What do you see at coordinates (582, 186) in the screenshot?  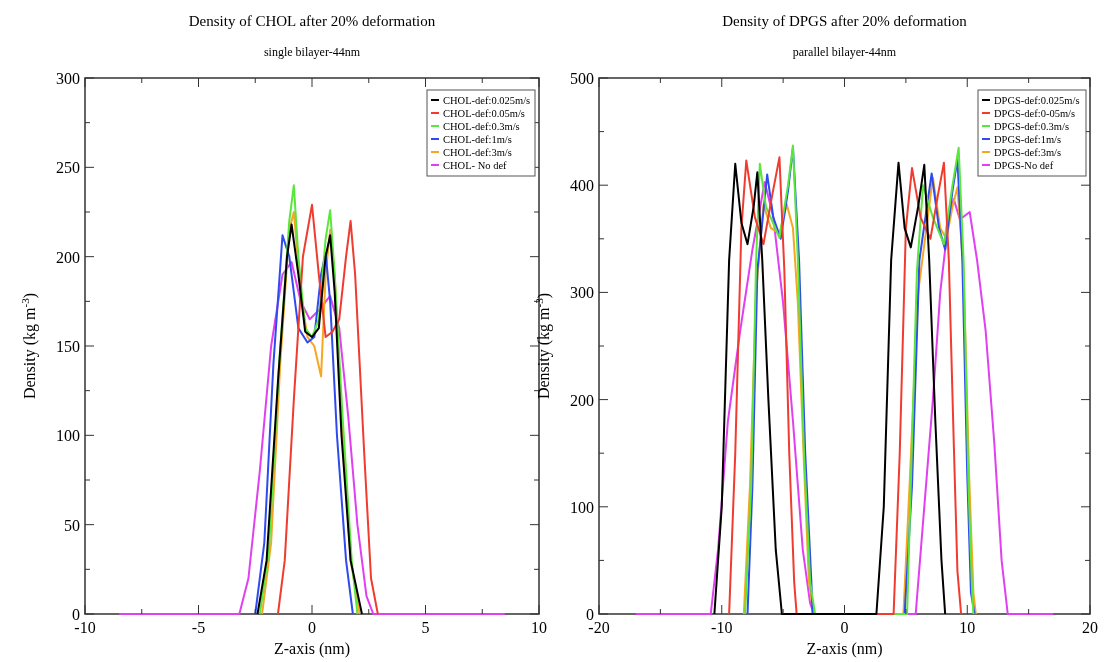 I see `y-tick-label: 400` at bounding box center [582, 186].